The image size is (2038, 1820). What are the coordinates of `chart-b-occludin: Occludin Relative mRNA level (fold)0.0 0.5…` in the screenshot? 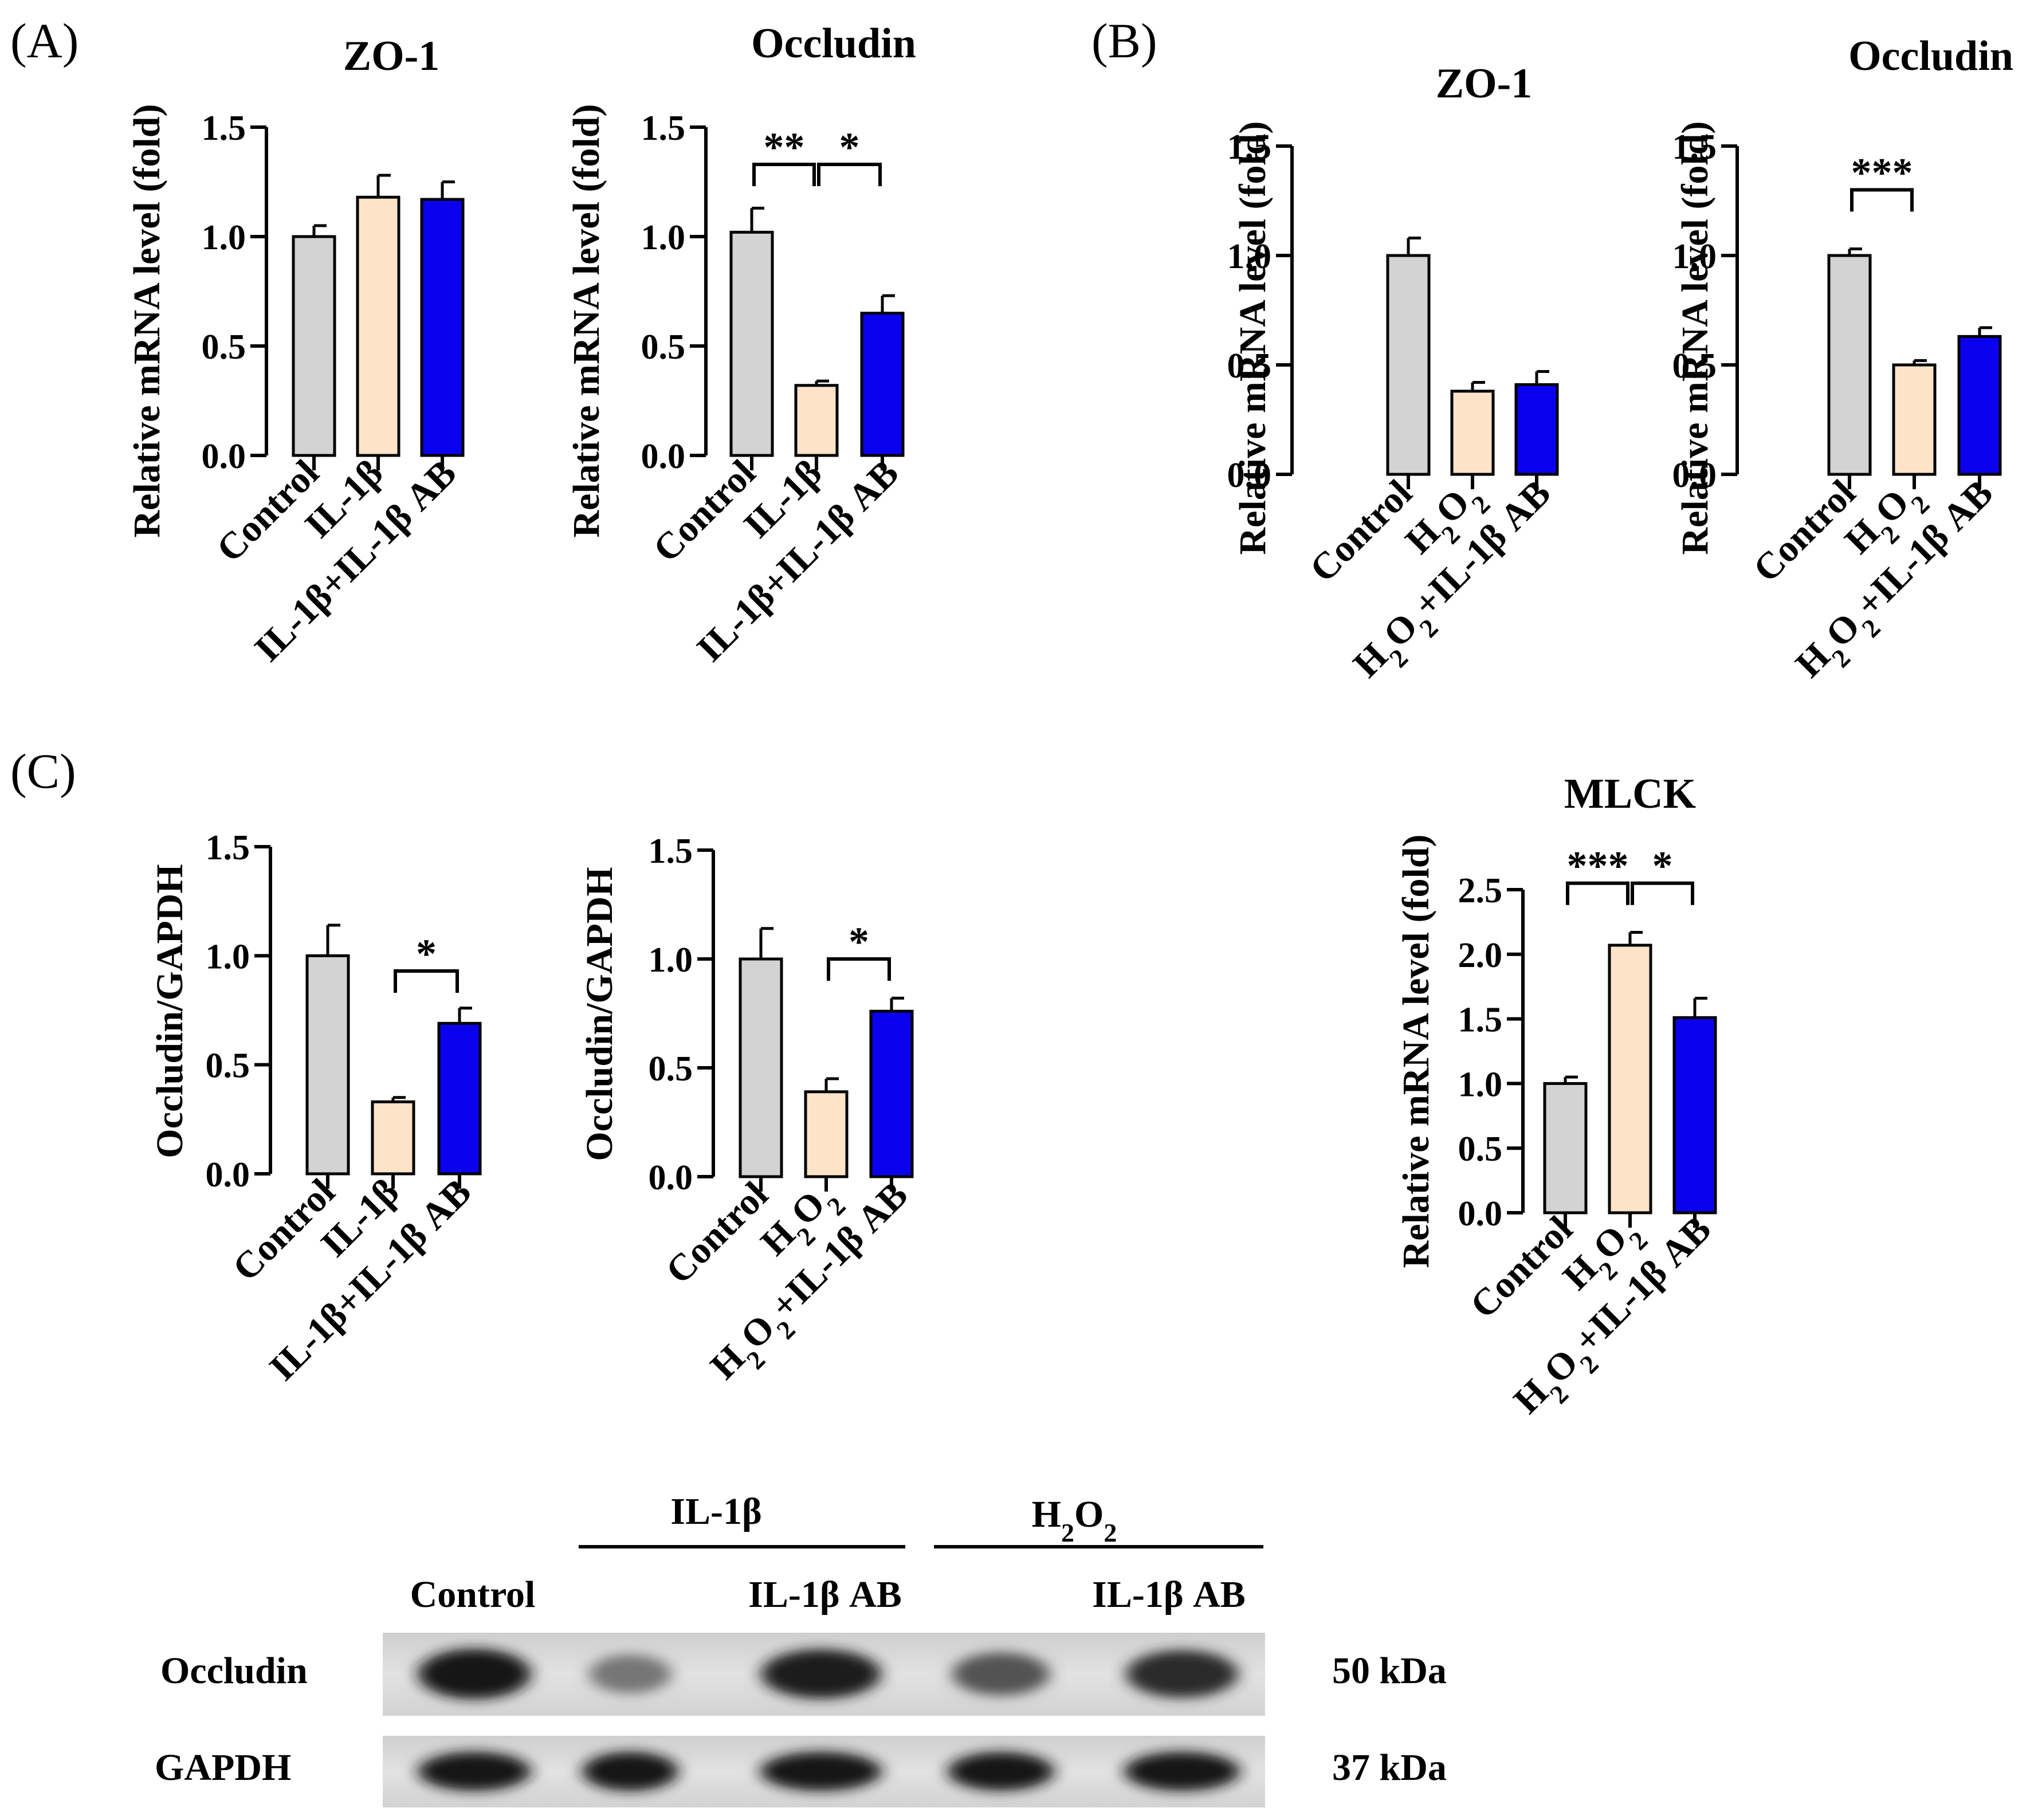 It's located at (1843, 359).